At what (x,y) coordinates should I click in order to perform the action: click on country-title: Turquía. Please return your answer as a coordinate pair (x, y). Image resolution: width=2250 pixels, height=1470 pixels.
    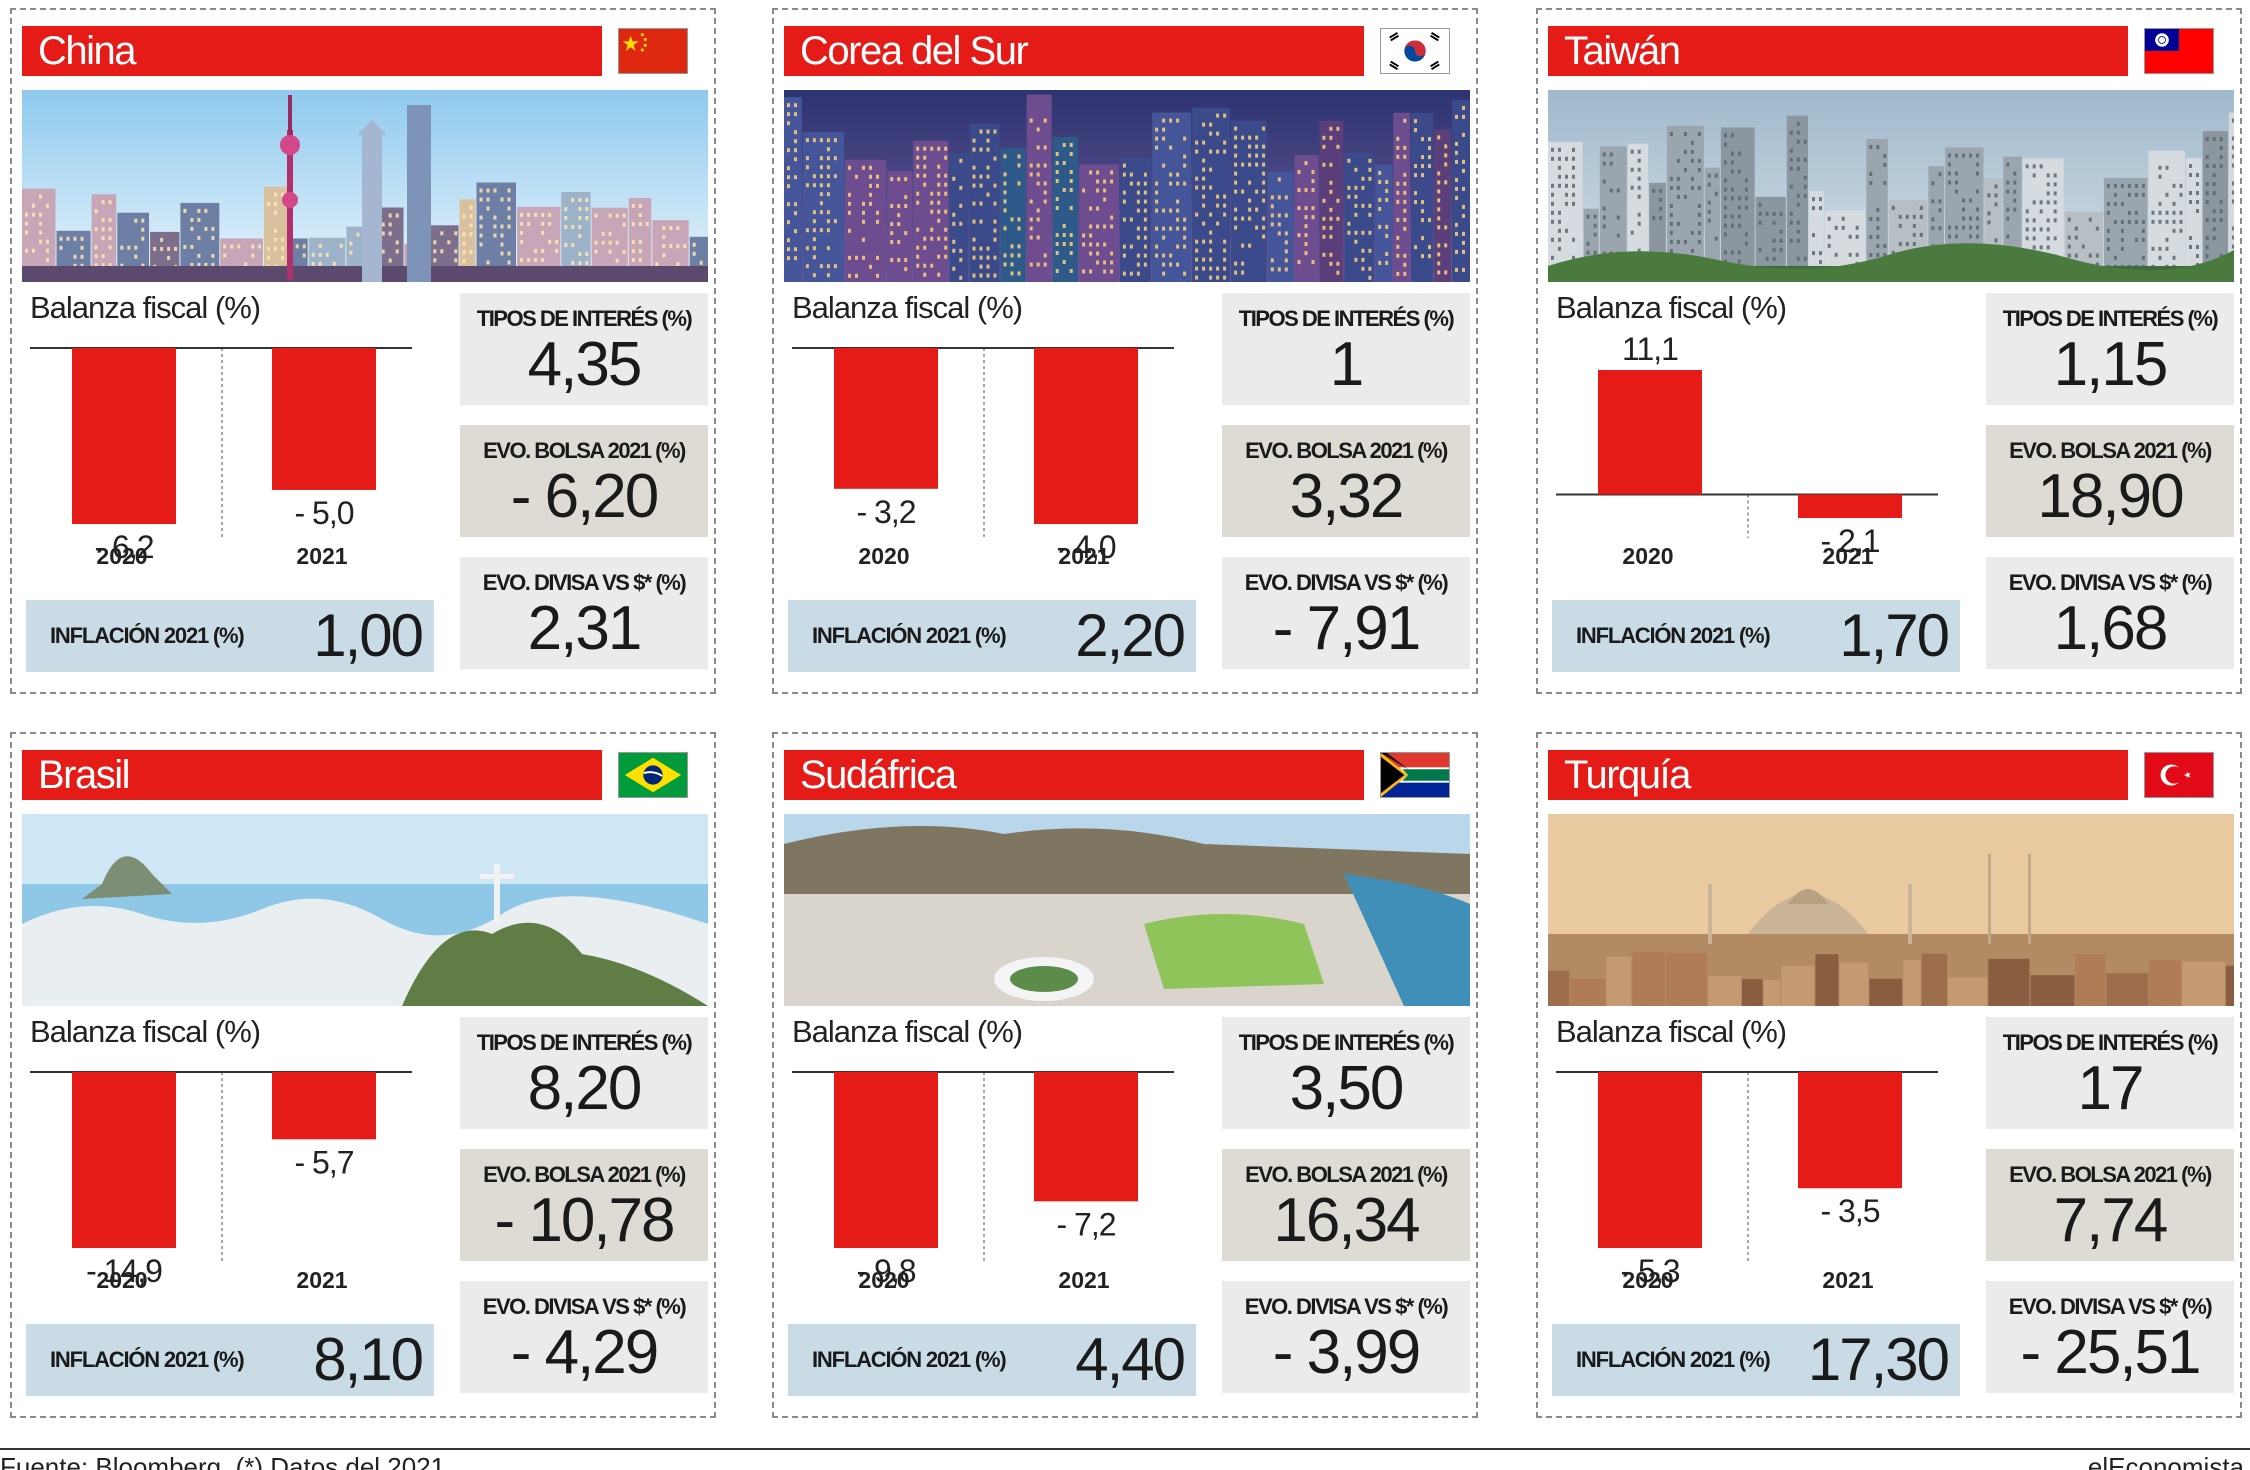
    Looking at the image, I should click on (1838, 775).